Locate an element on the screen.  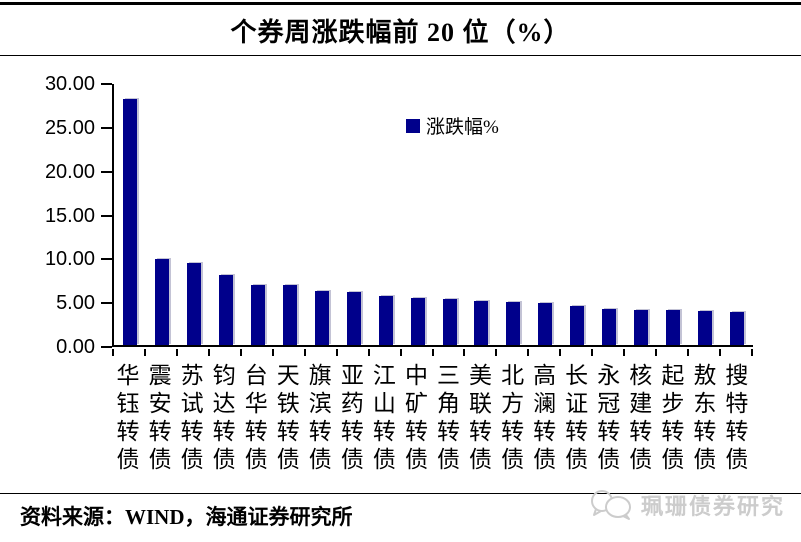
x-axis-label: 旗滨转债 is located at coordinates (320, 421).